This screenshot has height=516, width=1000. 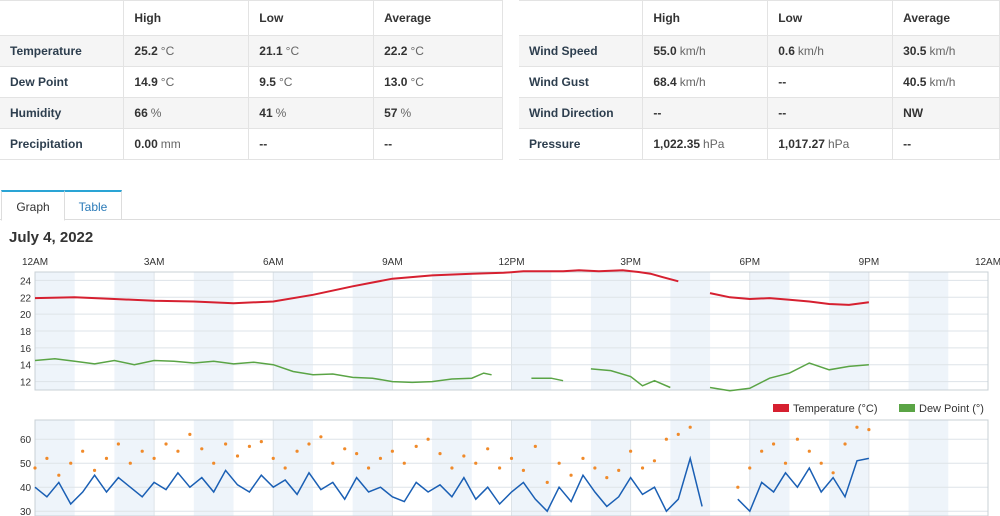 What do you see at coordinates (451, 375) in the screenshot?
I see `dew-point-line` at bounding box center [451, 375].